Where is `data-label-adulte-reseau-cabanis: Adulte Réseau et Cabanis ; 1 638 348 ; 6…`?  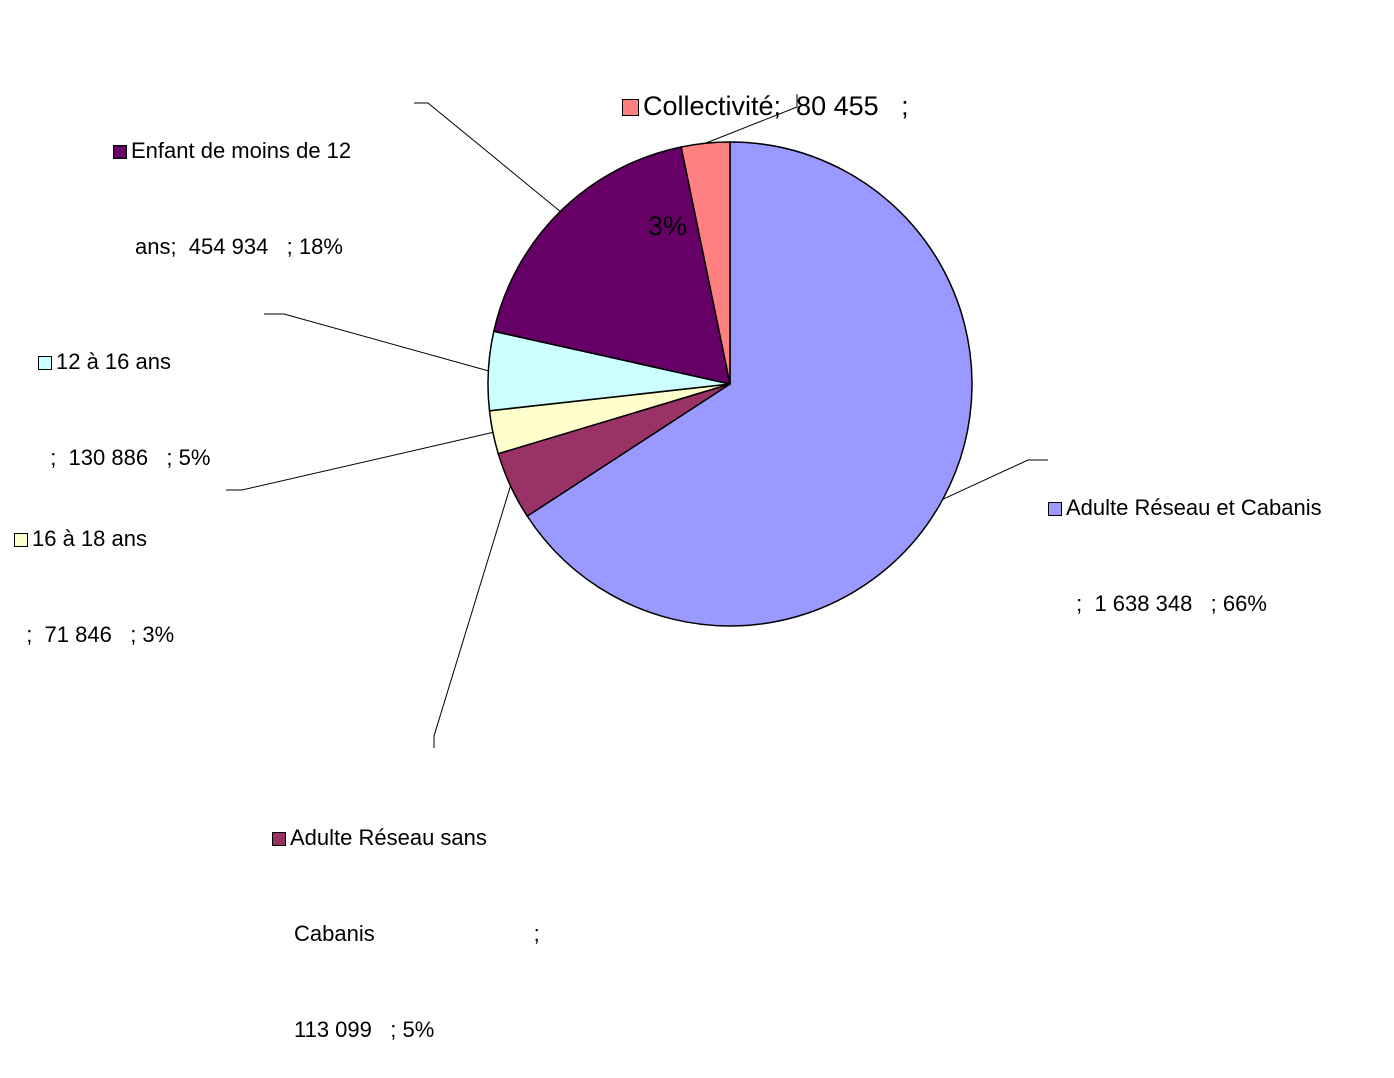 data-label-adulte-reseau-cabanis: Adulte Réseau et Cabanis ; 1 638 348 ; 6… is located at coordinates (1185, 540).